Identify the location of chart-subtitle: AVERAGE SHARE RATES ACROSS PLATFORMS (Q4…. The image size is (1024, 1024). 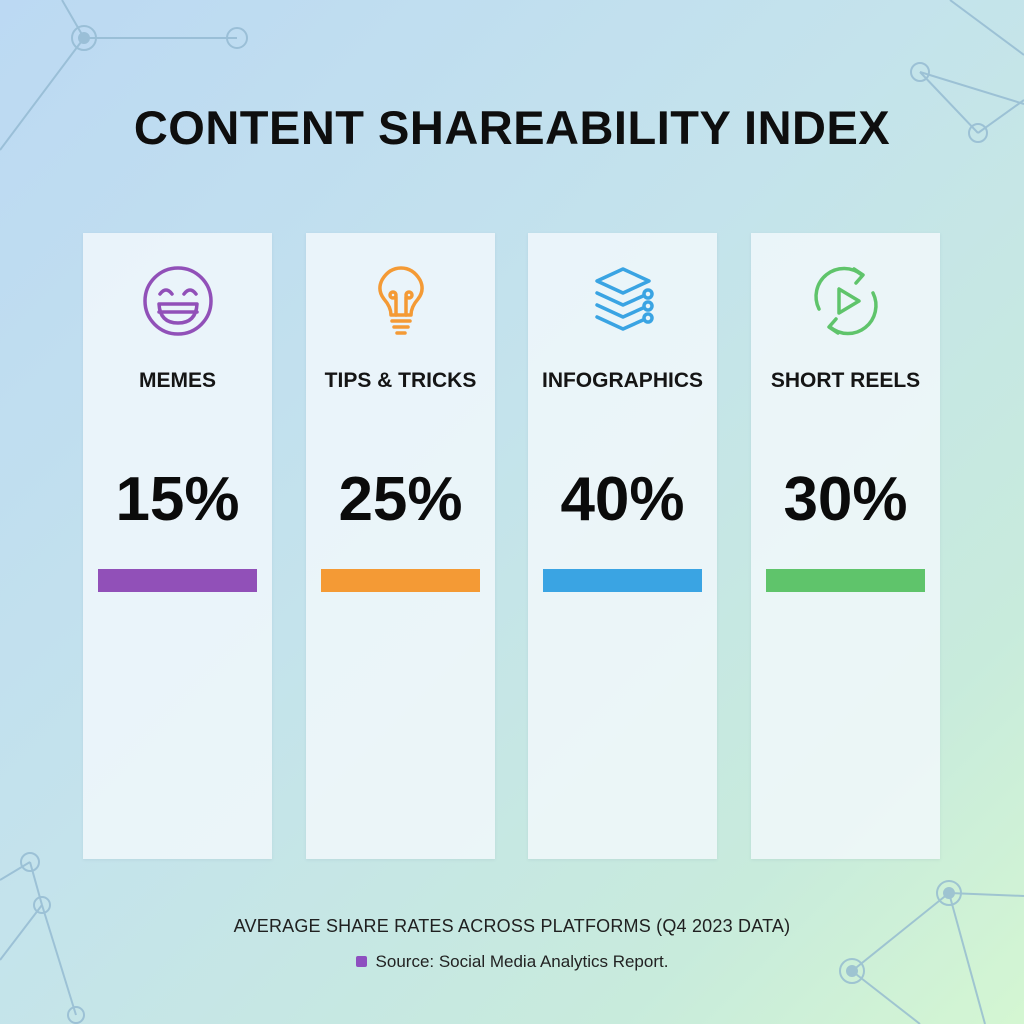
(512, 926).